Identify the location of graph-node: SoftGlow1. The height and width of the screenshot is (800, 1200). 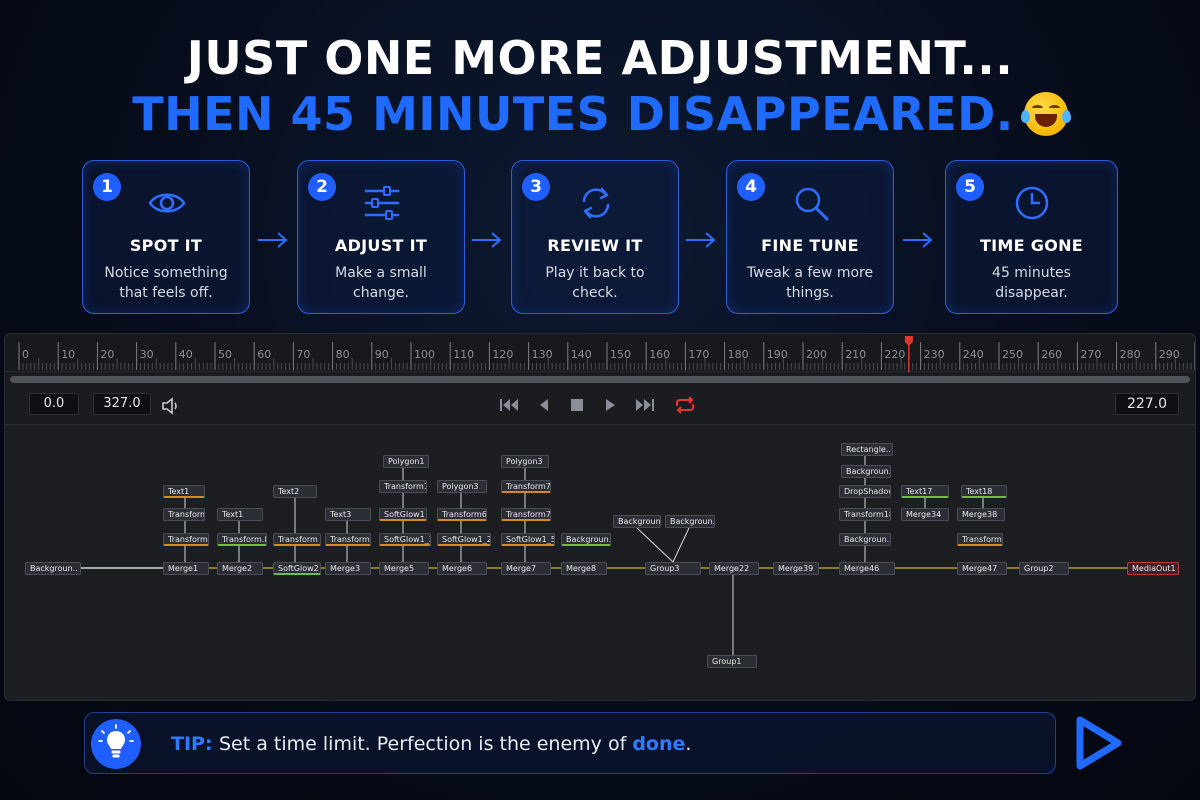
(403, 514).